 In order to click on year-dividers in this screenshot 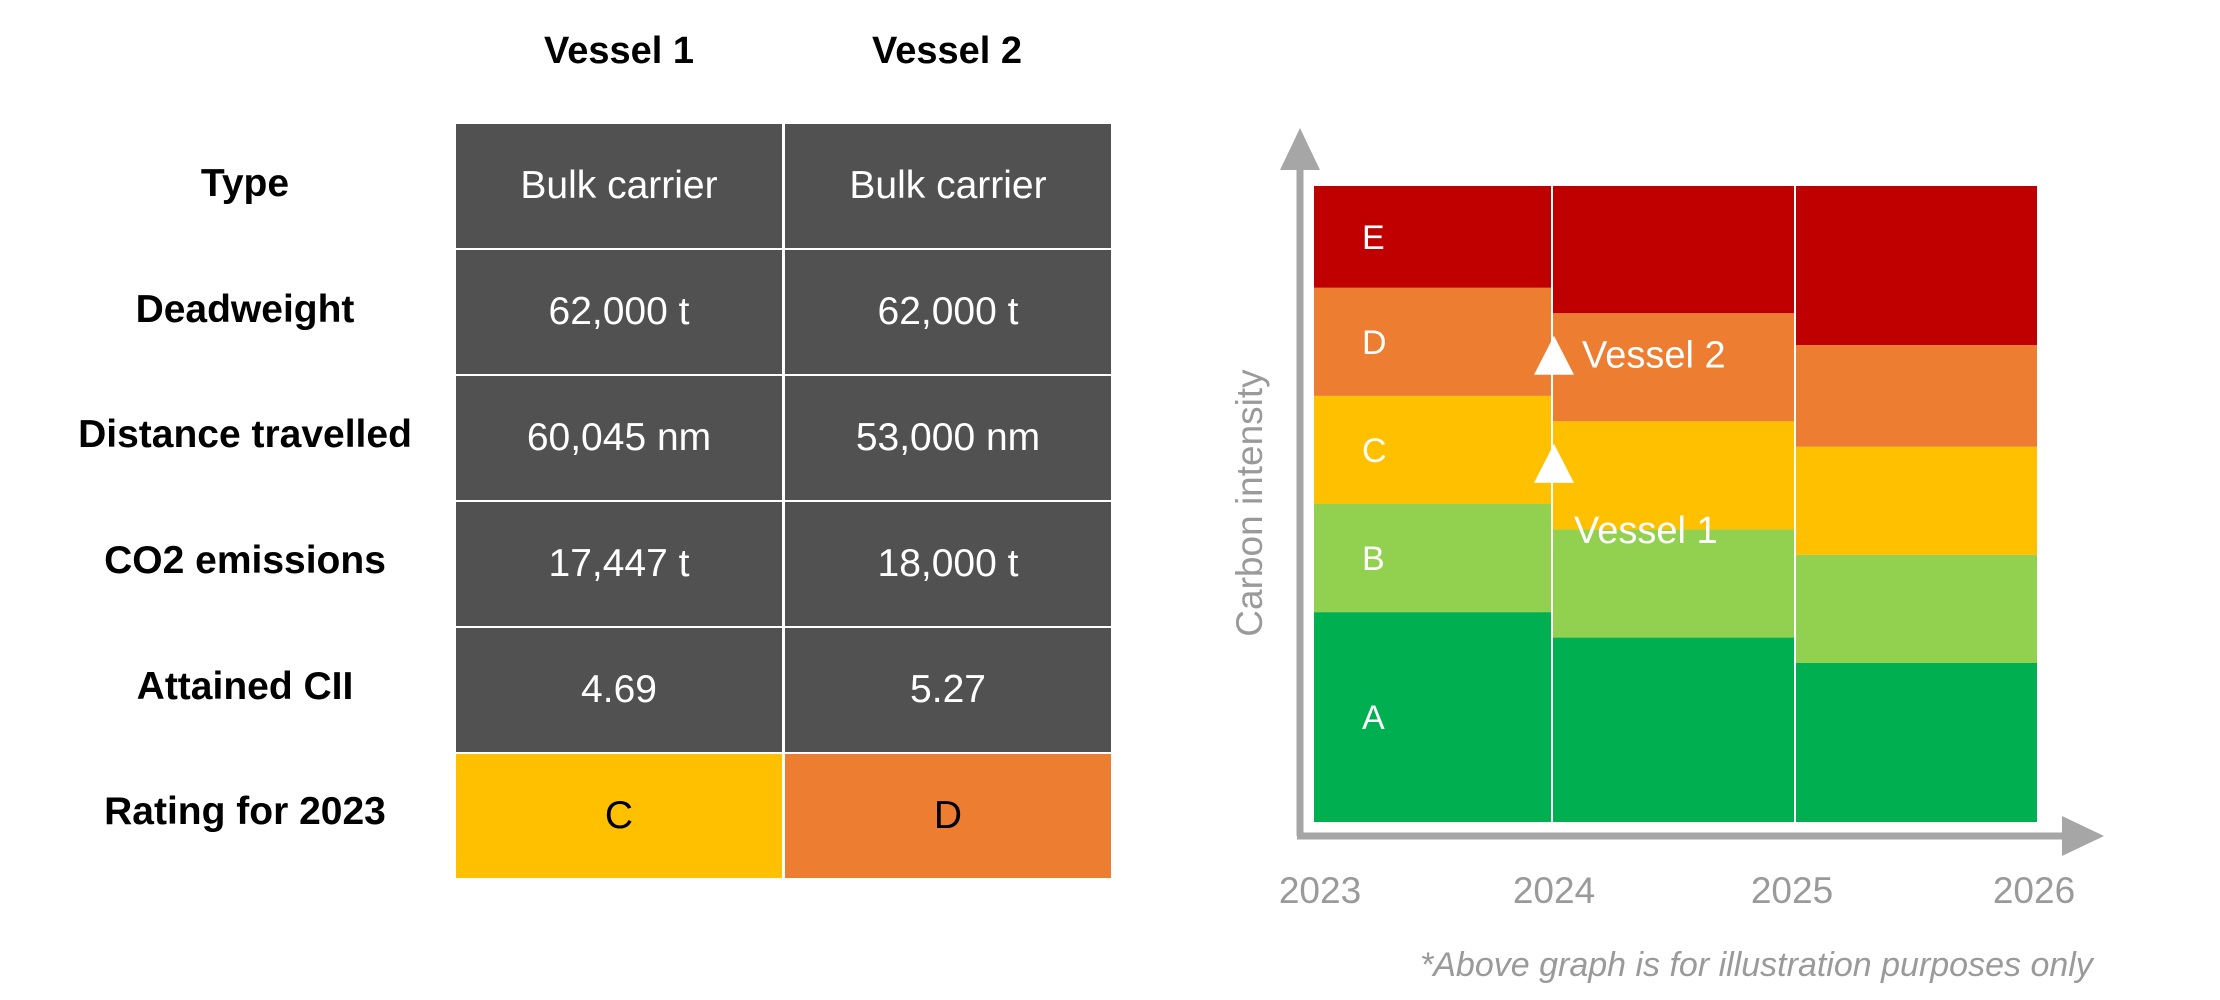, I will do `click(1673, 504)`.